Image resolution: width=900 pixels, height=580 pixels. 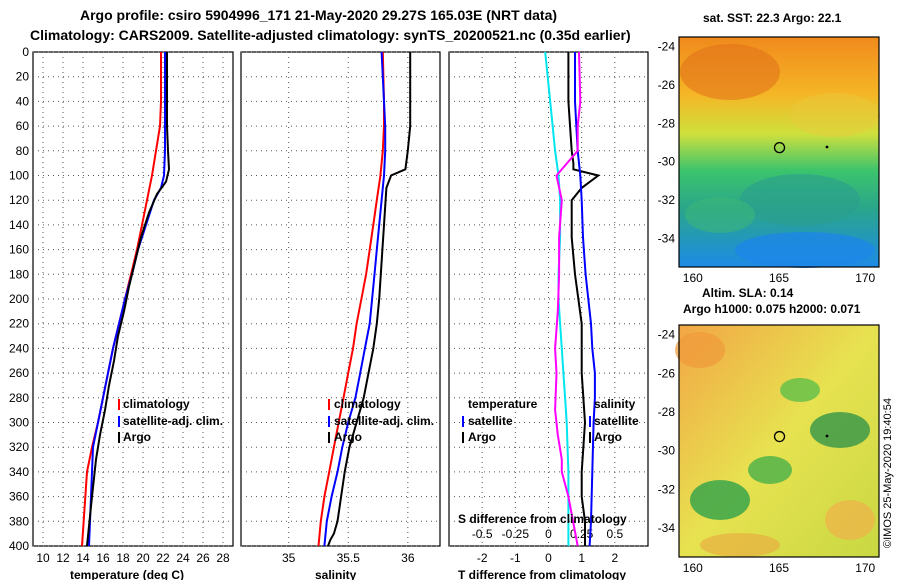 I want to click on argo-position-marker, so click(x=779, y=147).